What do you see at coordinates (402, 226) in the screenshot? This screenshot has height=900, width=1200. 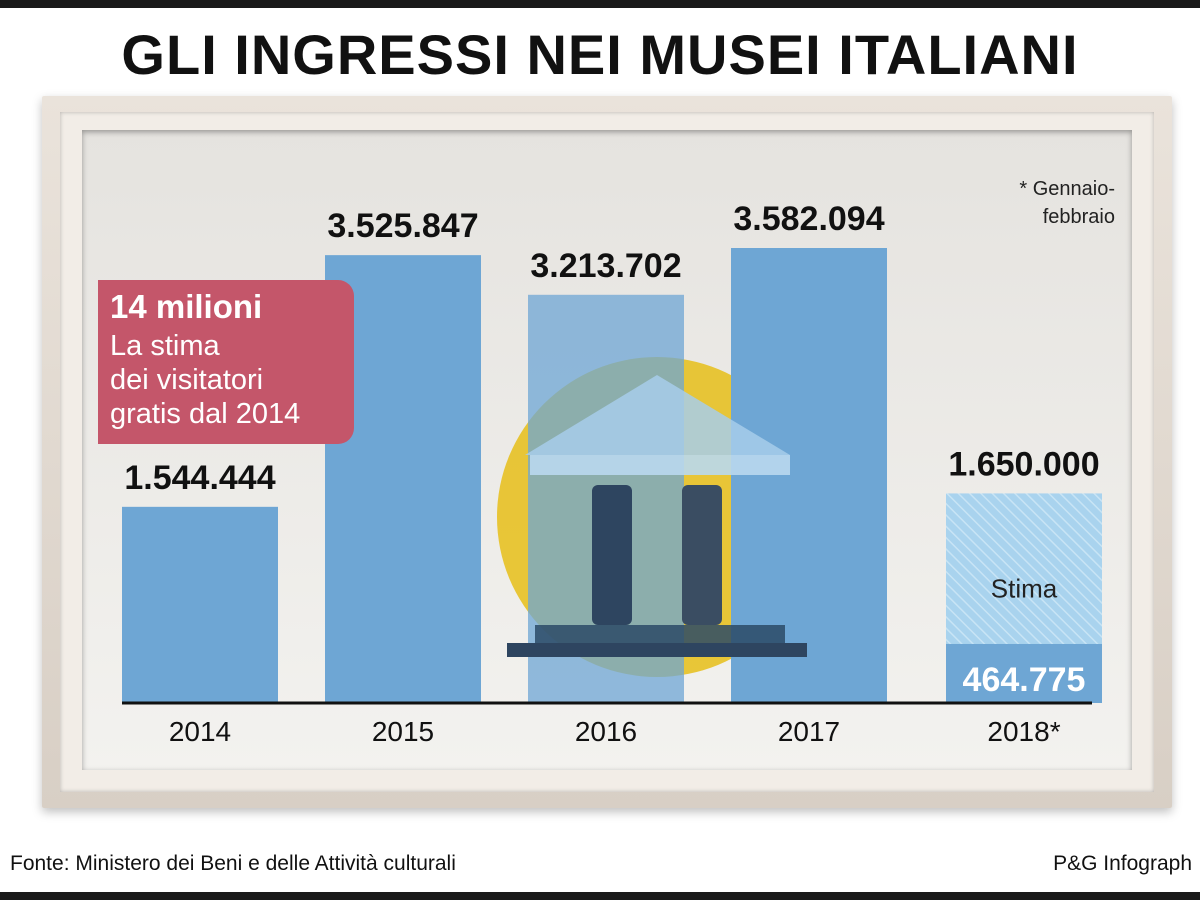 I see `bar-value-label: 3.525.847` at bounding box center [402, 226].